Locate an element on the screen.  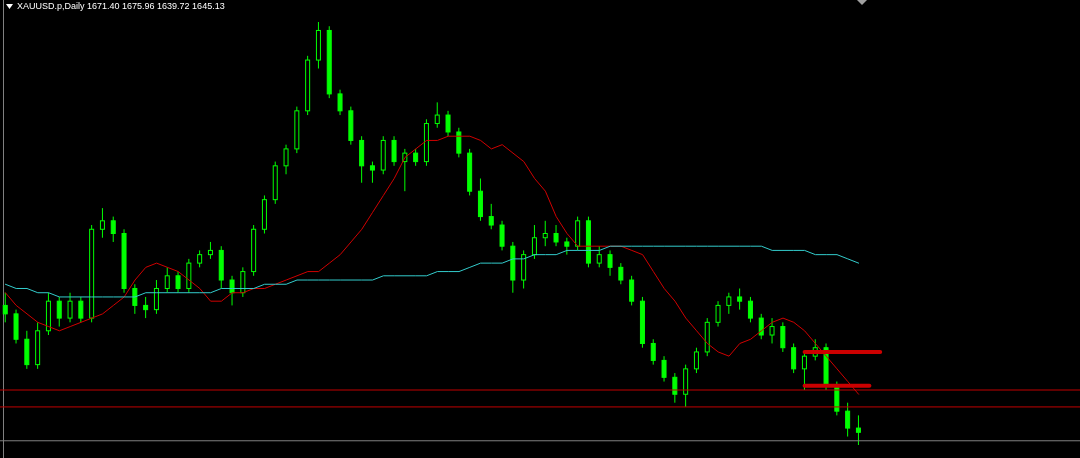
chart-title: XAUUSD.p,Daily 1671.40 1675.96 1639.72 1645.13 is located at coordinates (121, 6).